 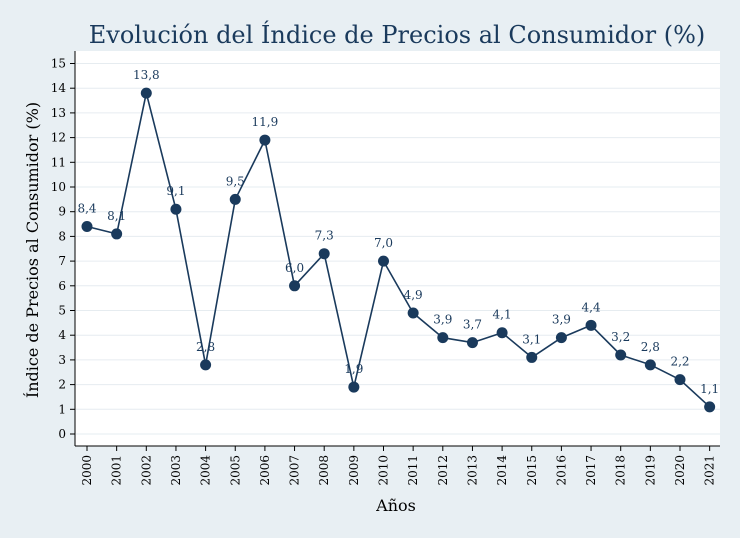 I want to click on data-label: 8,1, so click(x=116, y=216).